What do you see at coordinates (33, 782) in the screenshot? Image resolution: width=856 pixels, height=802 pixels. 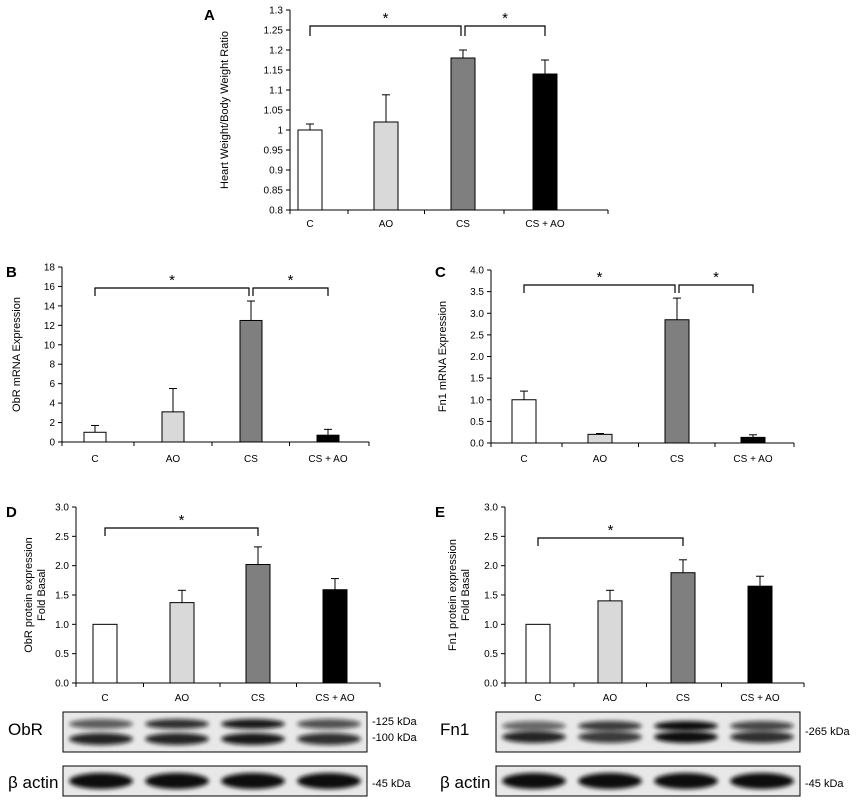 I see `blot-label: β actin` at bounding box center [33, 782].